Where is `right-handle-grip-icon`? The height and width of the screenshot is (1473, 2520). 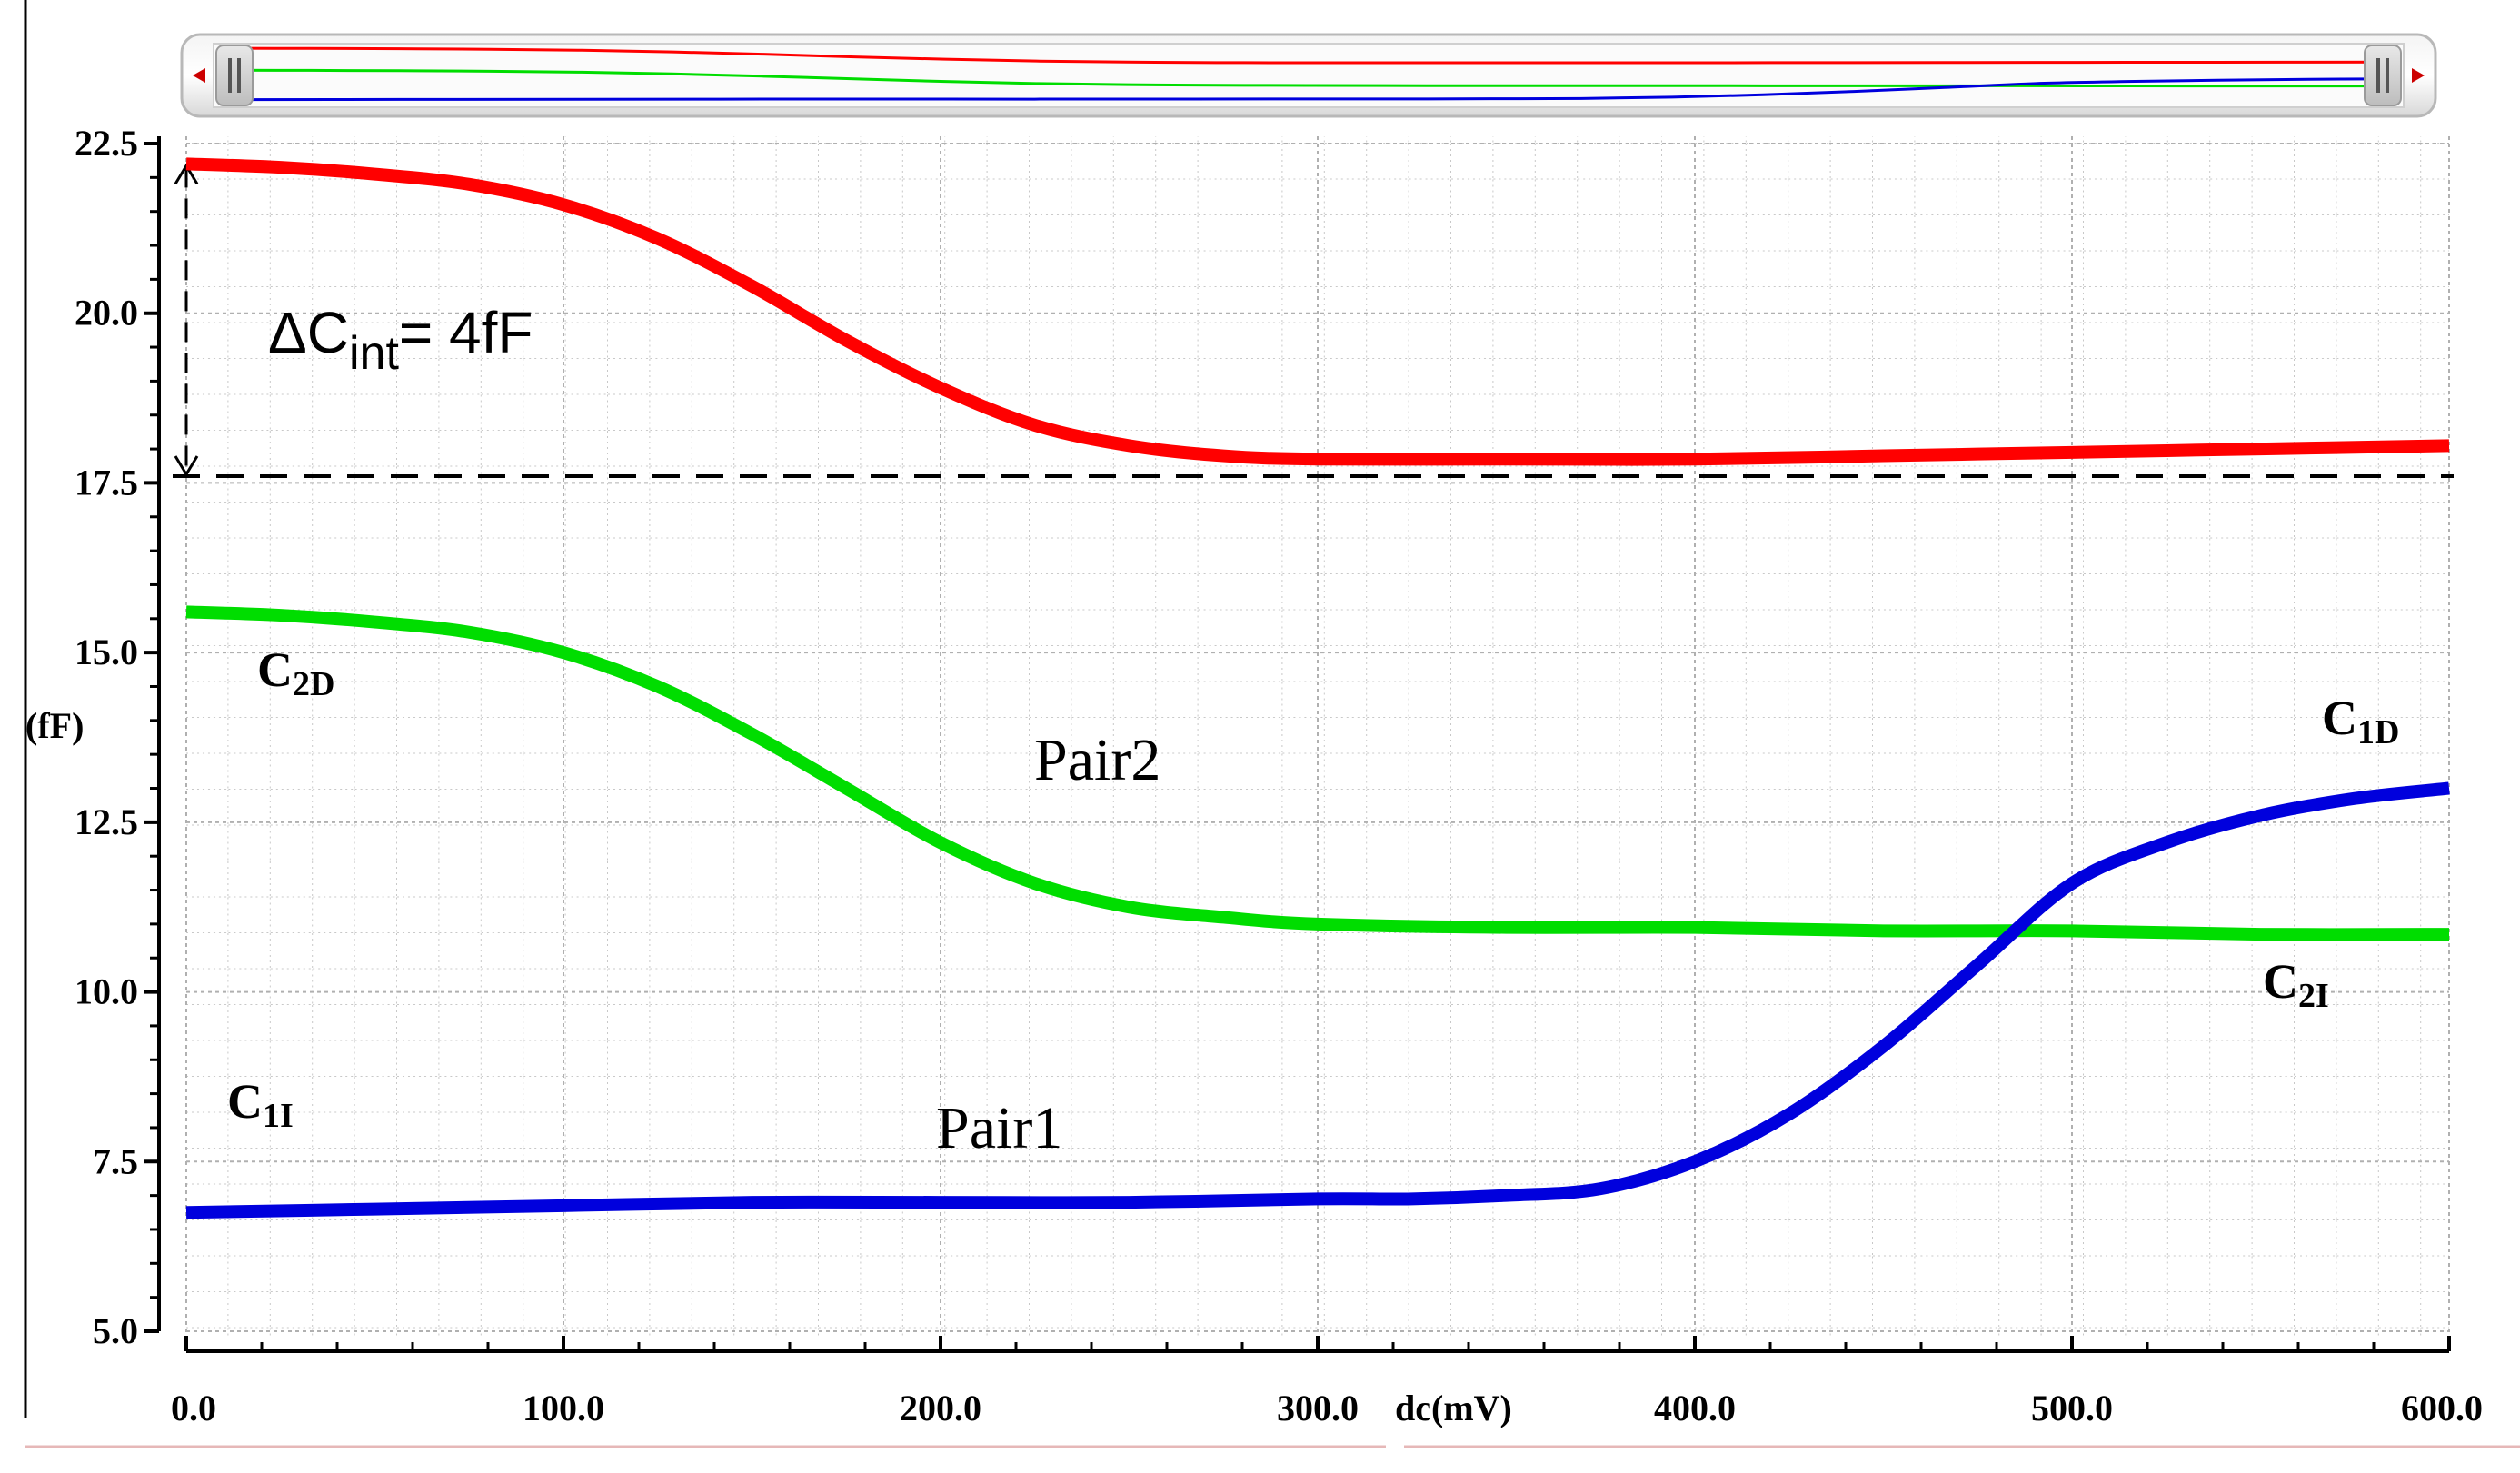
right-handle-grip-icon is located at coordinates (2382, 75).